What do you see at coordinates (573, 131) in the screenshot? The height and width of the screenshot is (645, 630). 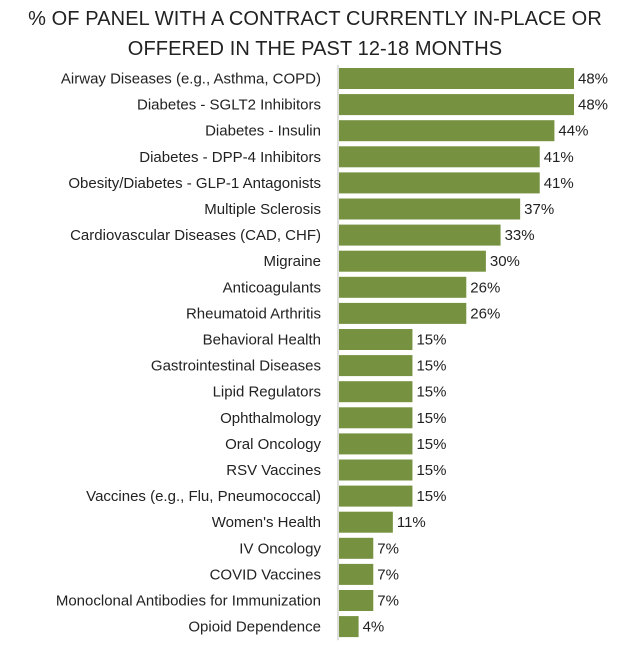 I see `value-label: 44%` at bounding box center [573, 131].